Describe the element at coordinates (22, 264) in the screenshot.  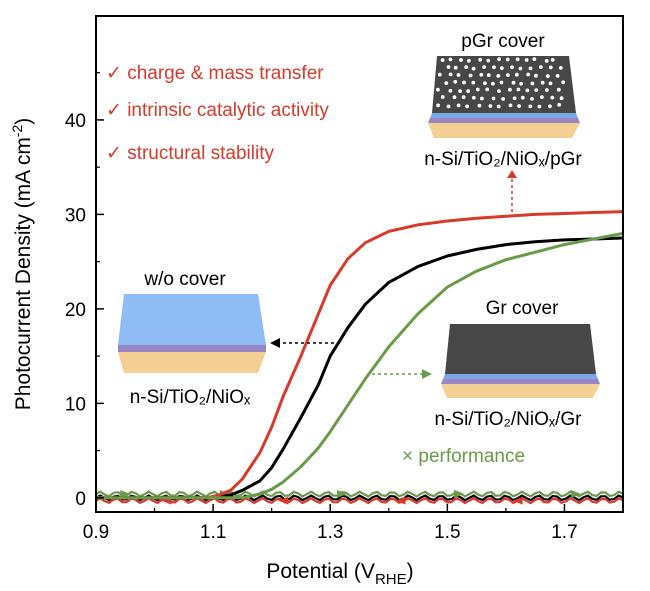
I see `y-axis-title: Photocurrent Density (mA cm-2)` at that location.